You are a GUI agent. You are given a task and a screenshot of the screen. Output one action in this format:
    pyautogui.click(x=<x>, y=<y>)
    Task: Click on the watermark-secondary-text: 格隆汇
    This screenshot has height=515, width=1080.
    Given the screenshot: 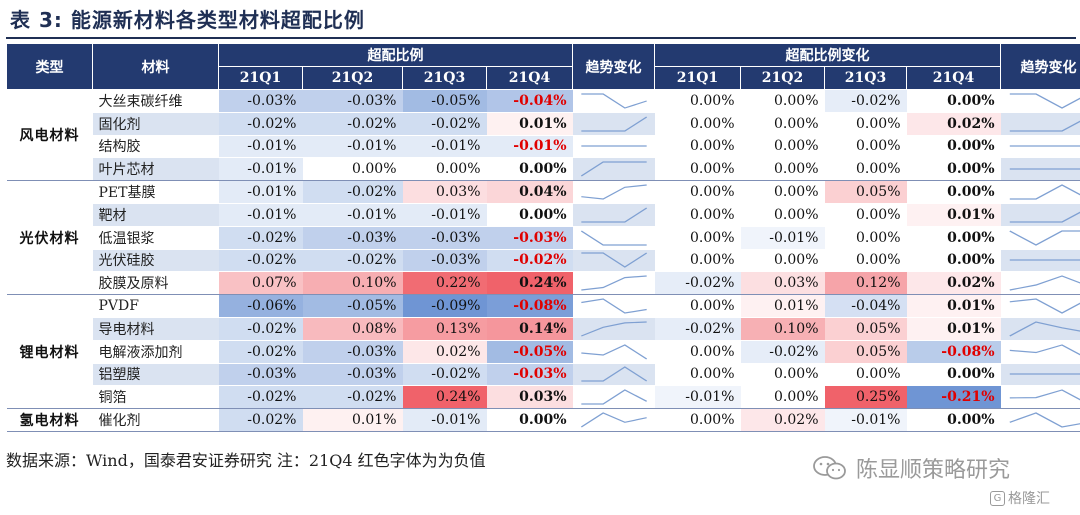 What is the action you would take?
    pyautogui.click(x=1029, y=499)
    